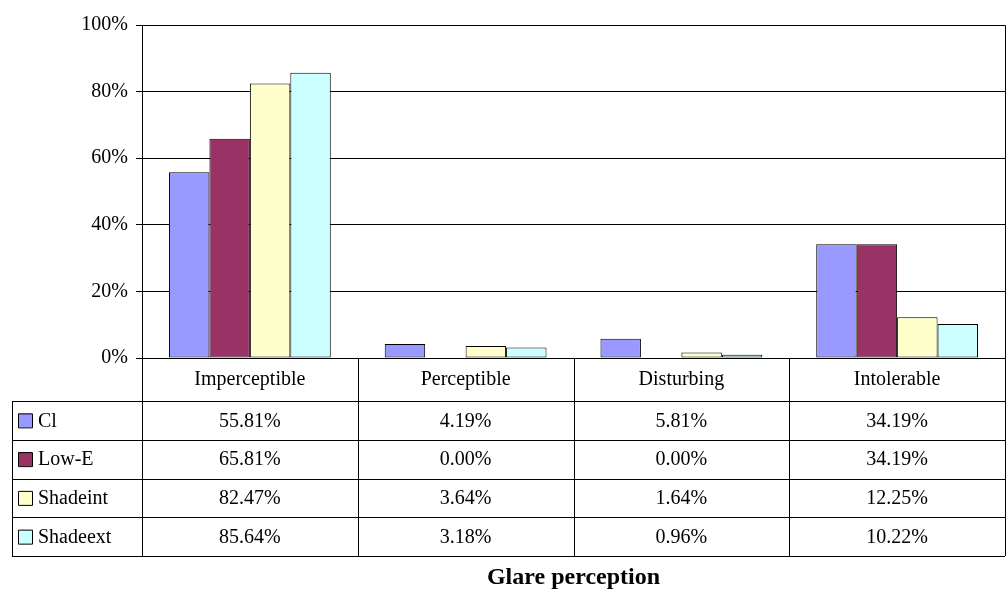  I want to click on data-label: 65.81%, so click(250, 458).